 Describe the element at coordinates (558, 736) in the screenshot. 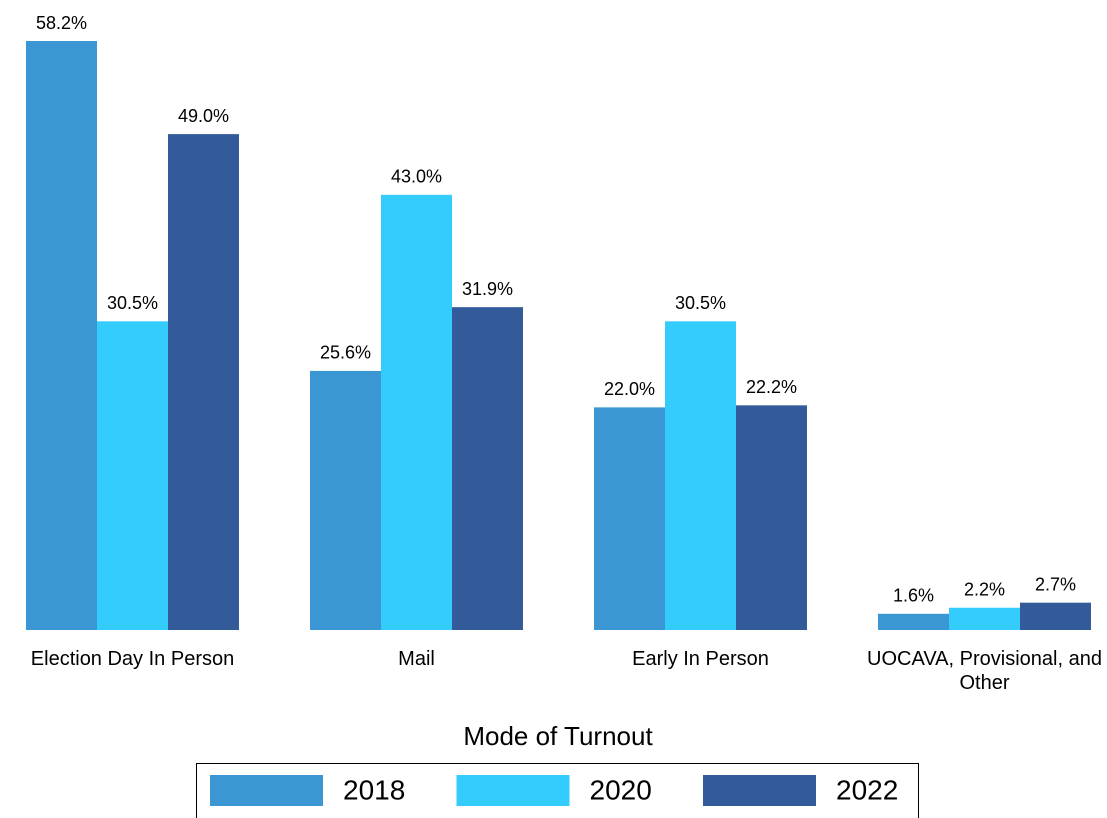

I see `legend-title: Mode of Turnout` at that location.